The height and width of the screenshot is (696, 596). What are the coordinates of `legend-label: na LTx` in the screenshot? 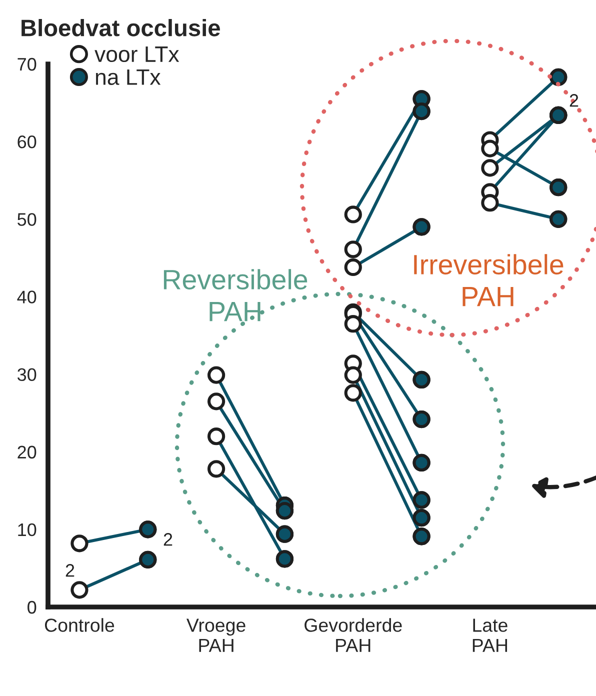 It's located at (128, 77).